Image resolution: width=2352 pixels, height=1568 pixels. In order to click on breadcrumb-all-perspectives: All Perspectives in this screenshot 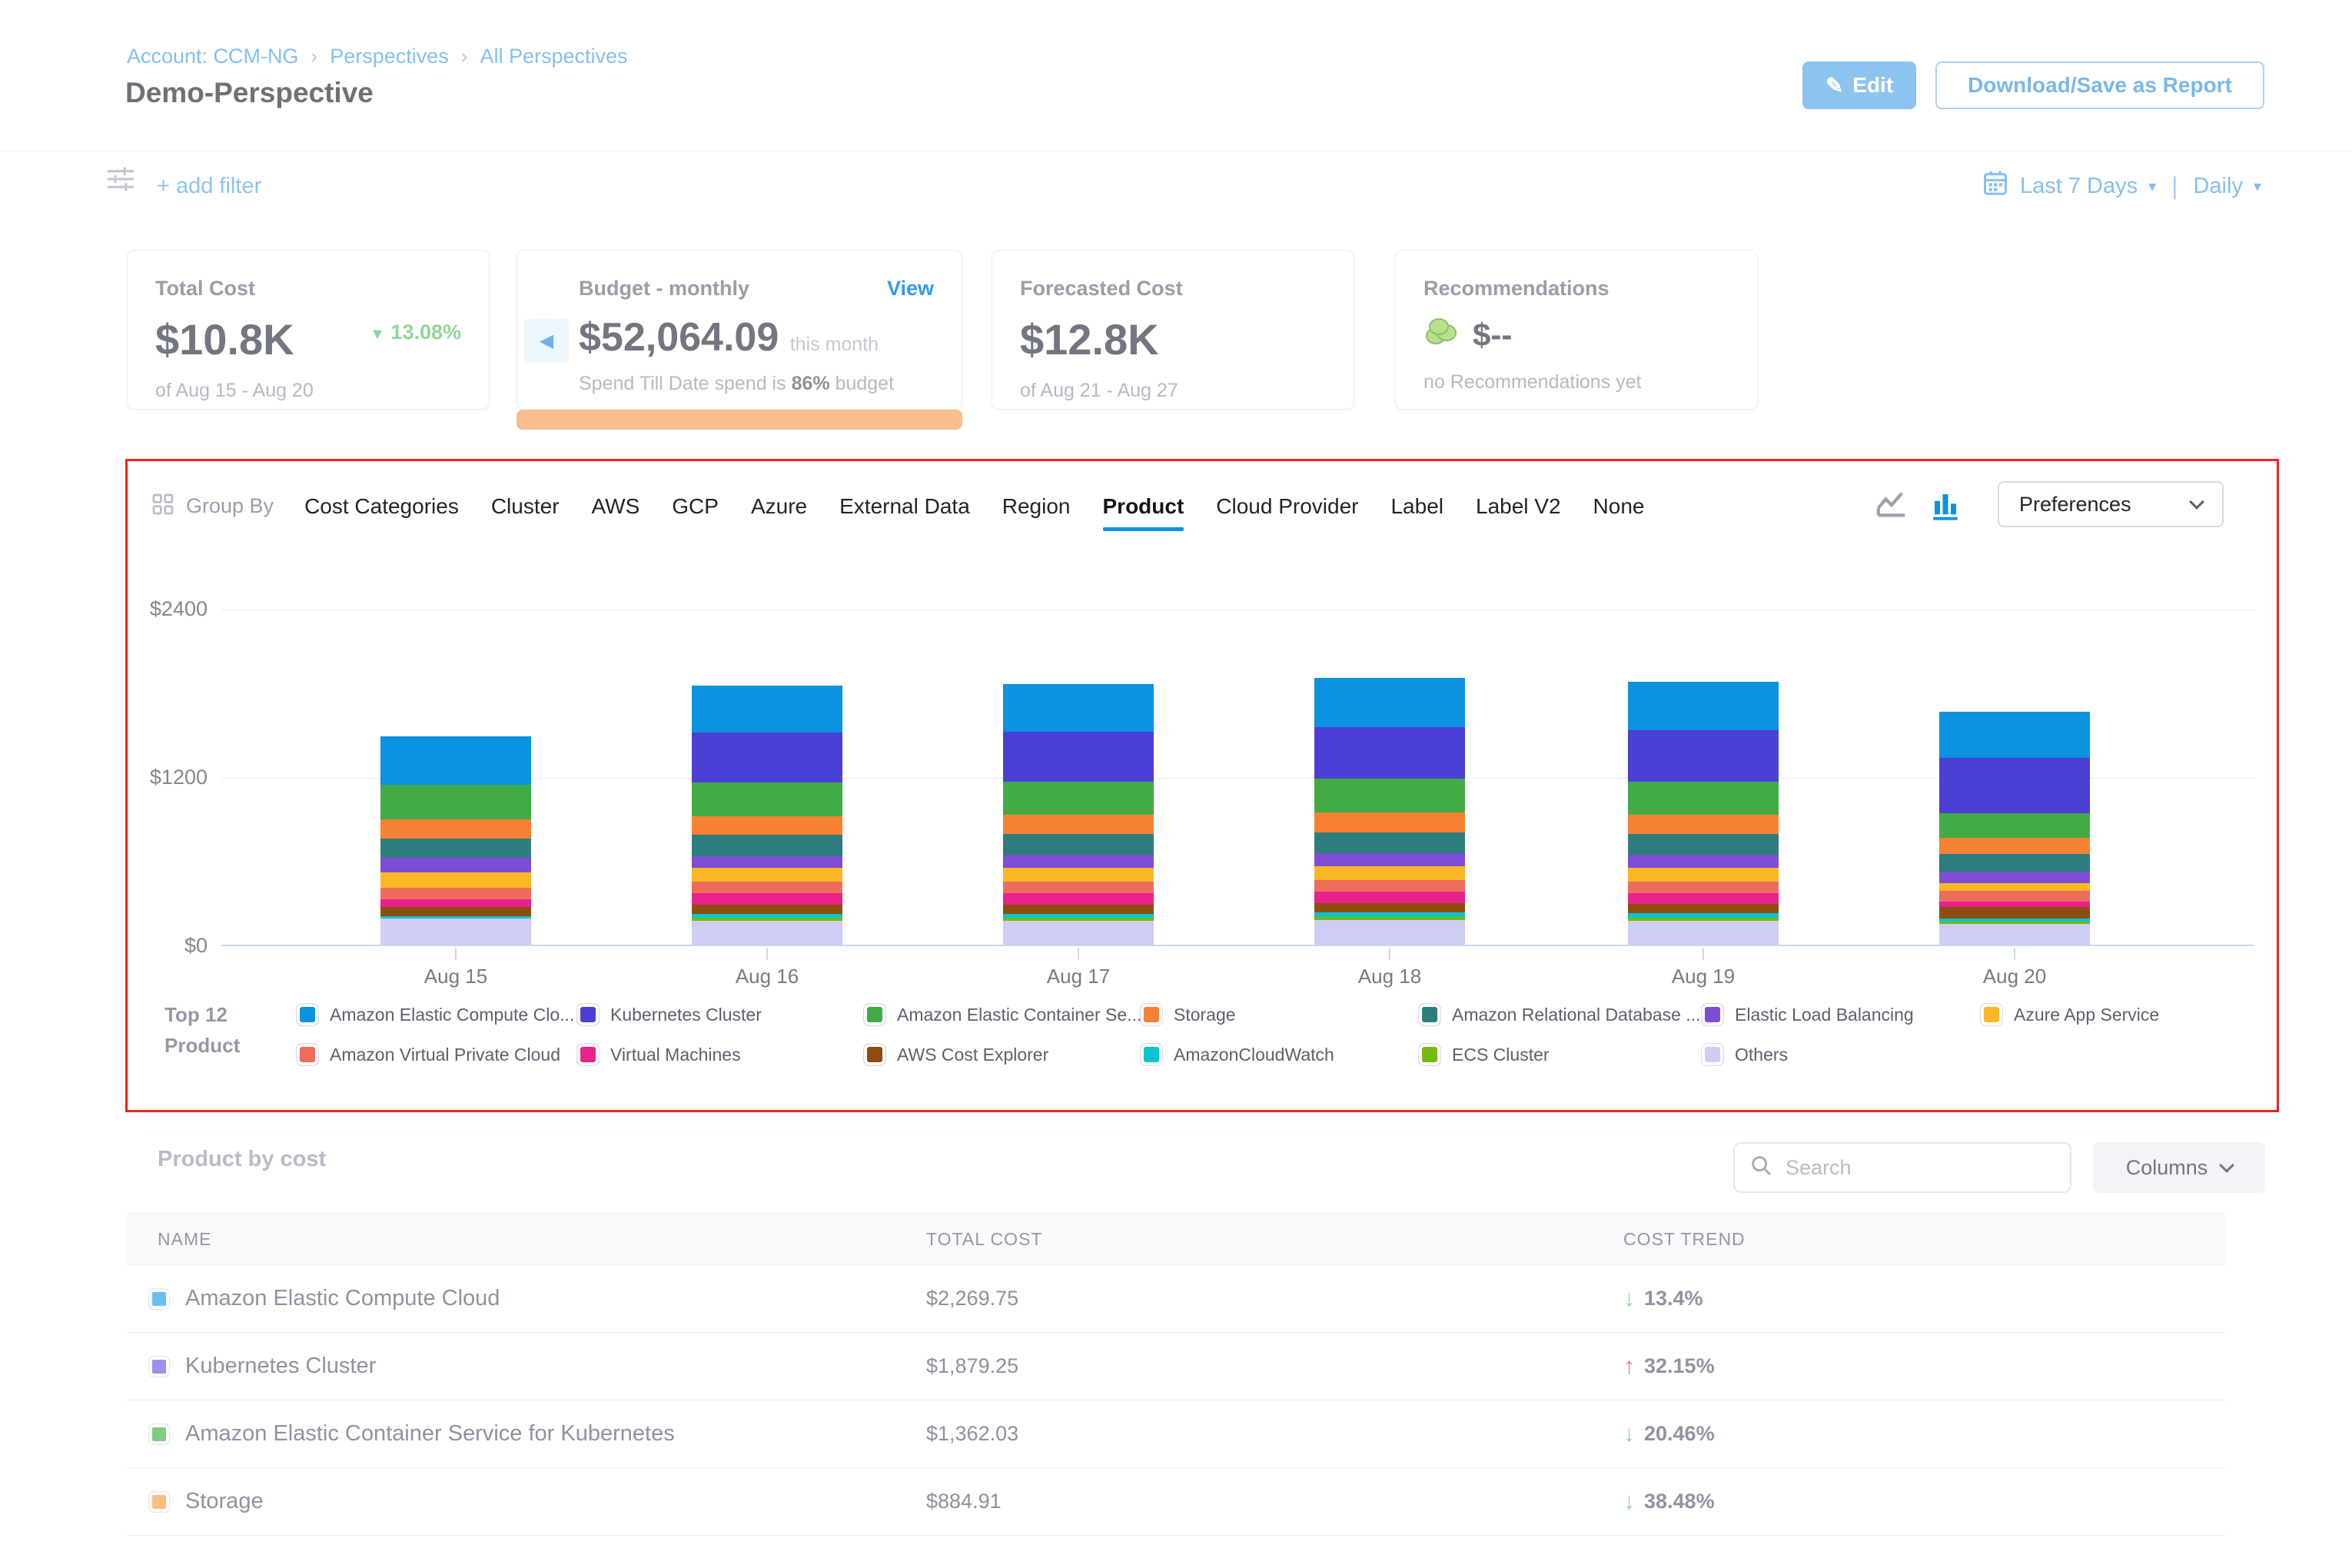, I will do `click(554, 56)`.